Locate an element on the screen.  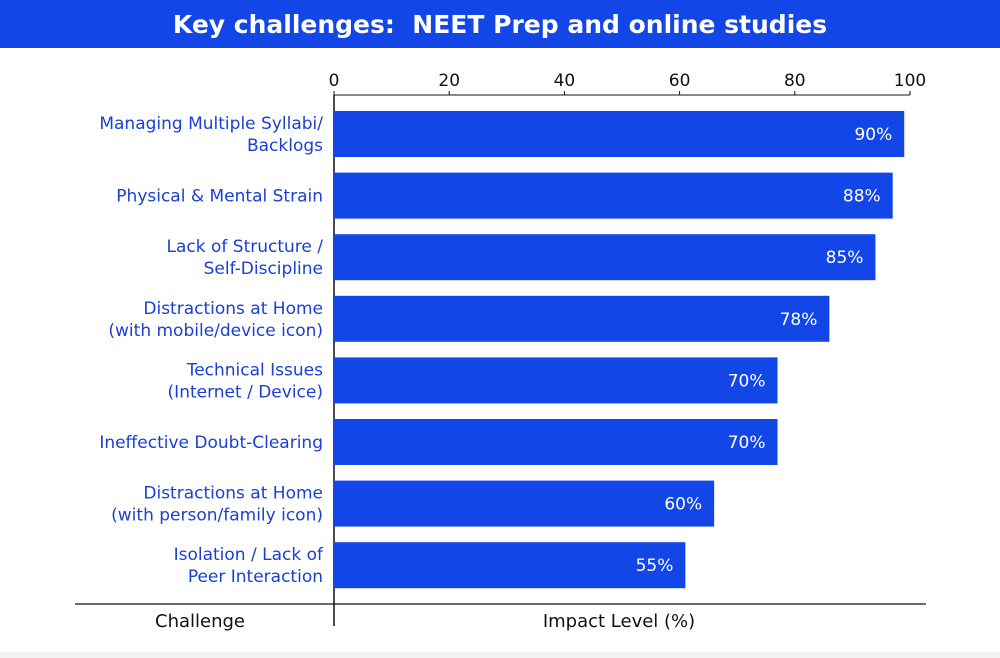
category-label: (with person/family icon) is located at coordinates (217, 516).